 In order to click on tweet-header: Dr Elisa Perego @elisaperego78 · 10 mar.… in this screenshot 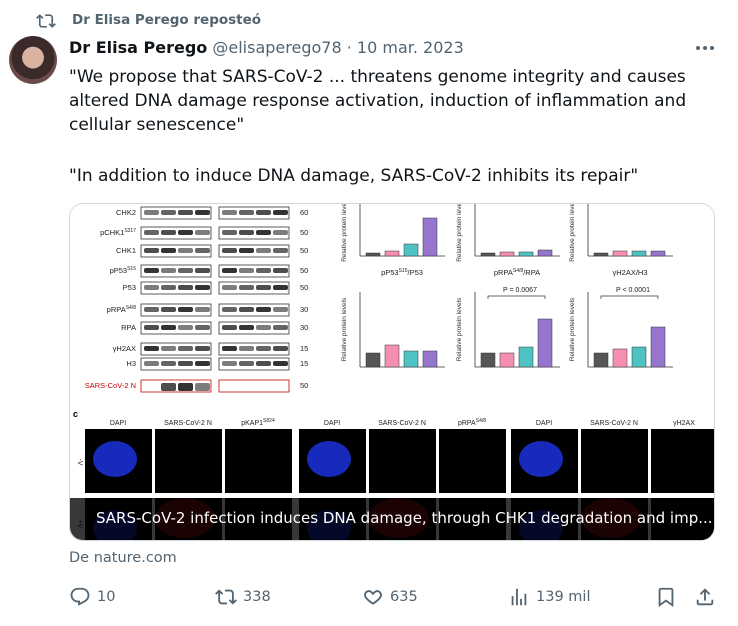, I will do `click(266, 47)`.